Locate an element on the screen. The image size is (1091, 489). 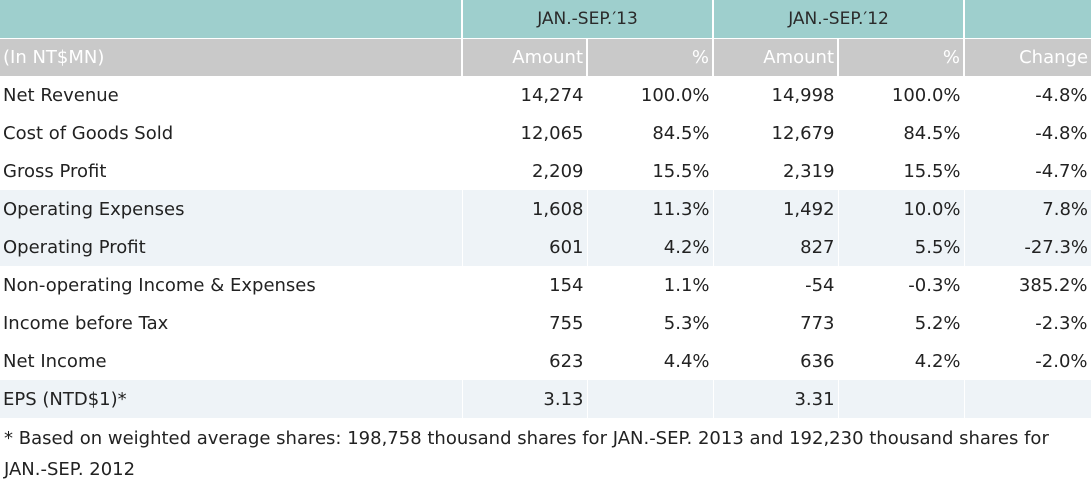
row-label: Operating Profit is located at coordinates (231, 247).